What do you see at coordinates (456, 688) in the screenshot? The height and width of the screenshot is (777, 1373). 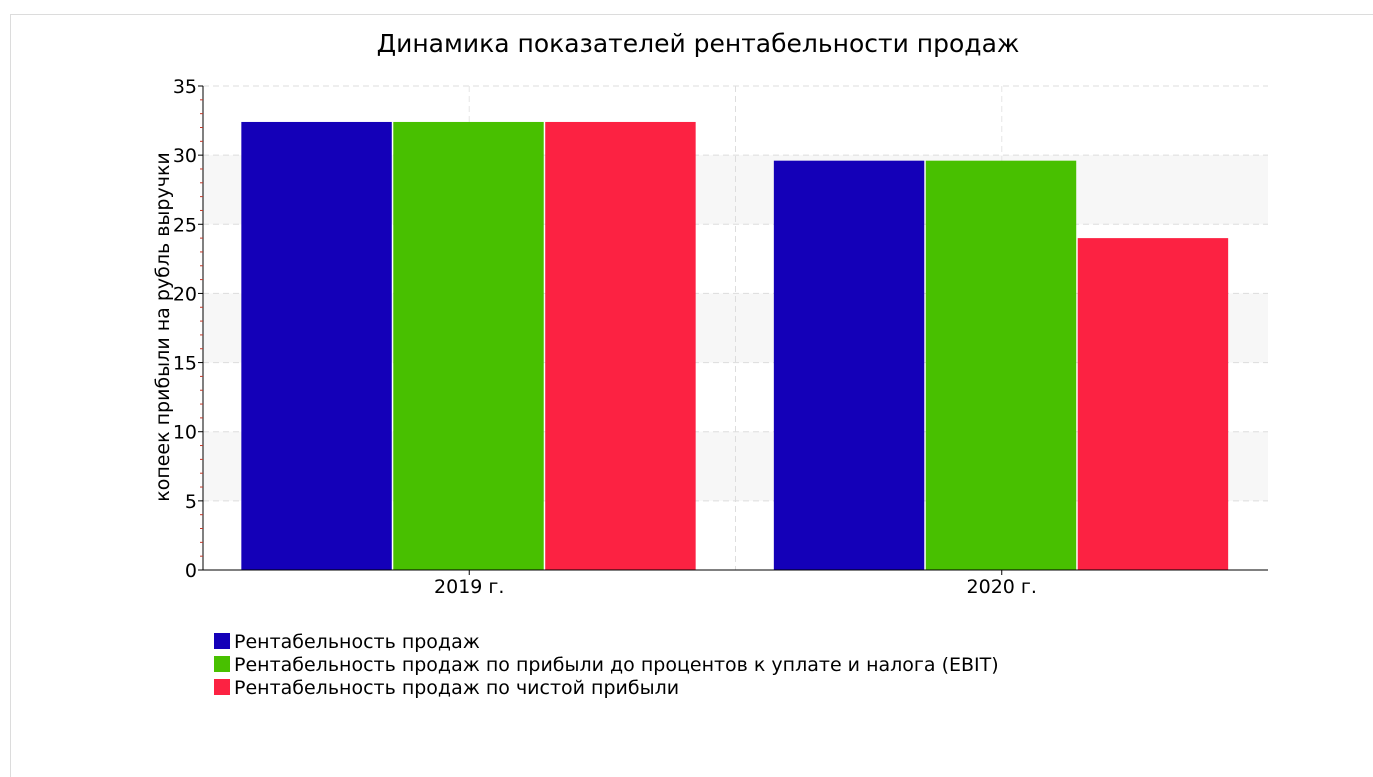 I see `legend-label: Рентабельность продаж по чистой прибыли` at bounding box center [456, 688].